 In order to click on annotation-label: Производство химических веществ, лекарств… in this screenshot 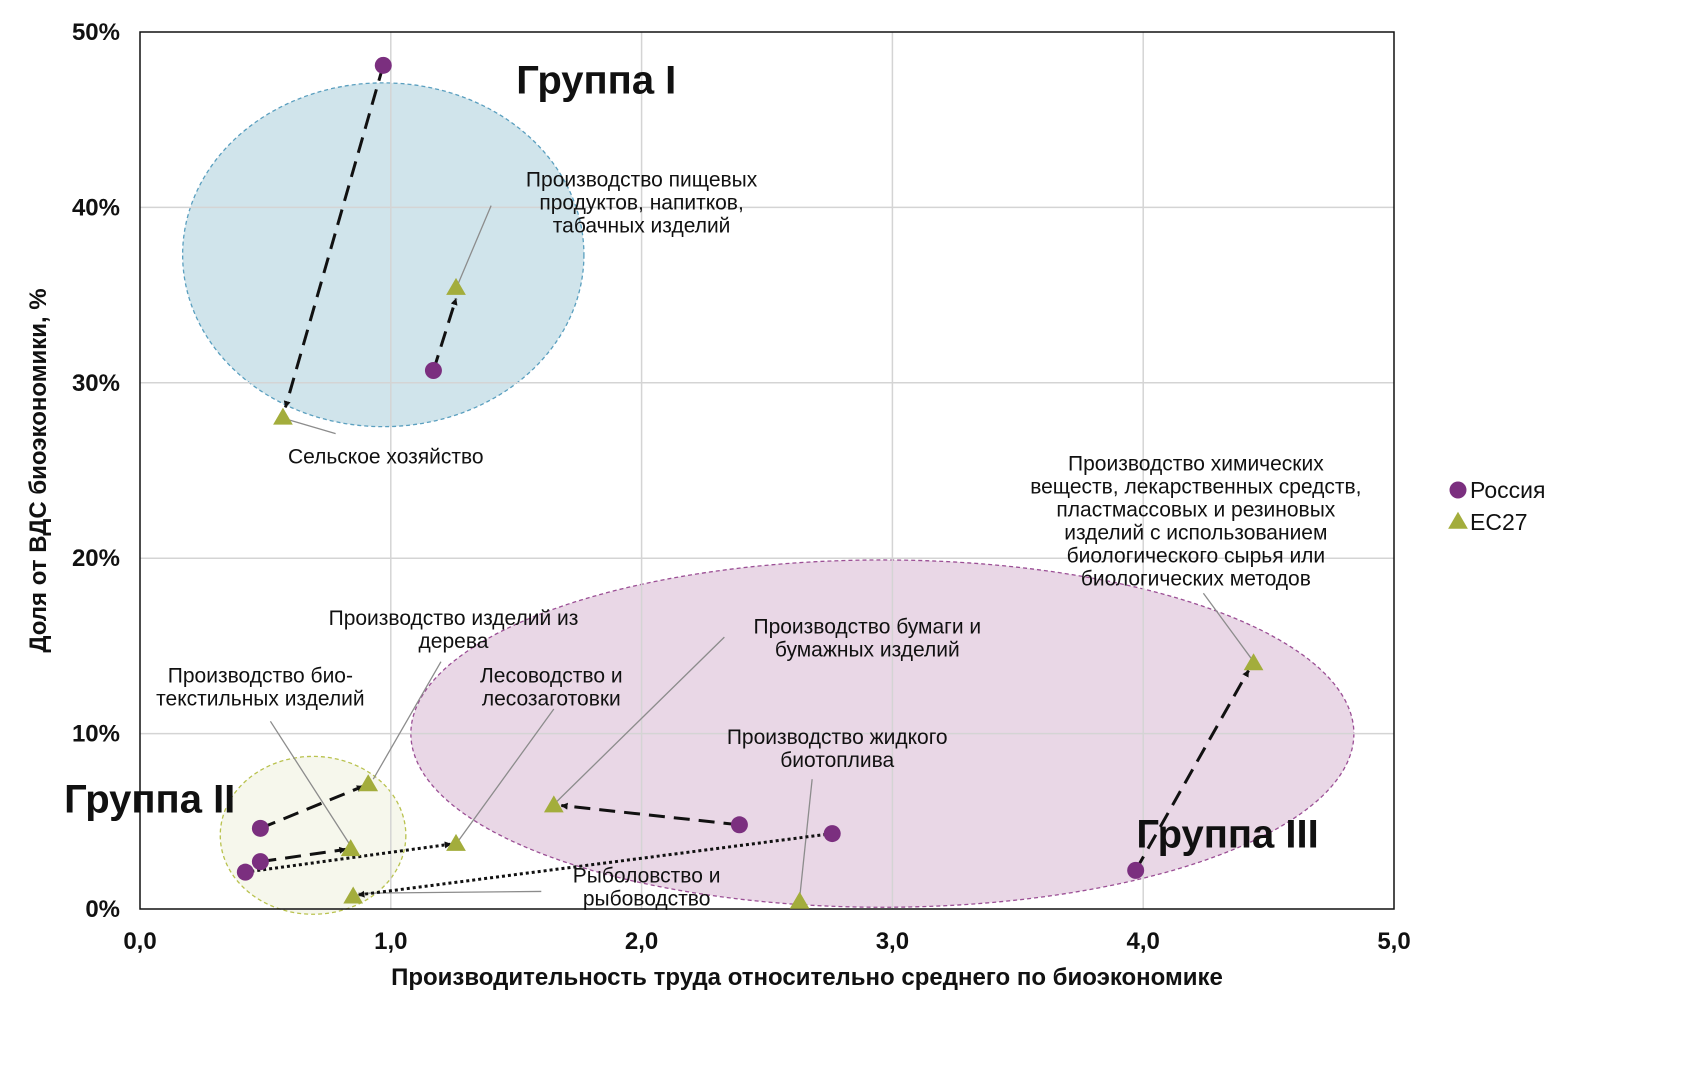, I will do `click(1195, 522)`.